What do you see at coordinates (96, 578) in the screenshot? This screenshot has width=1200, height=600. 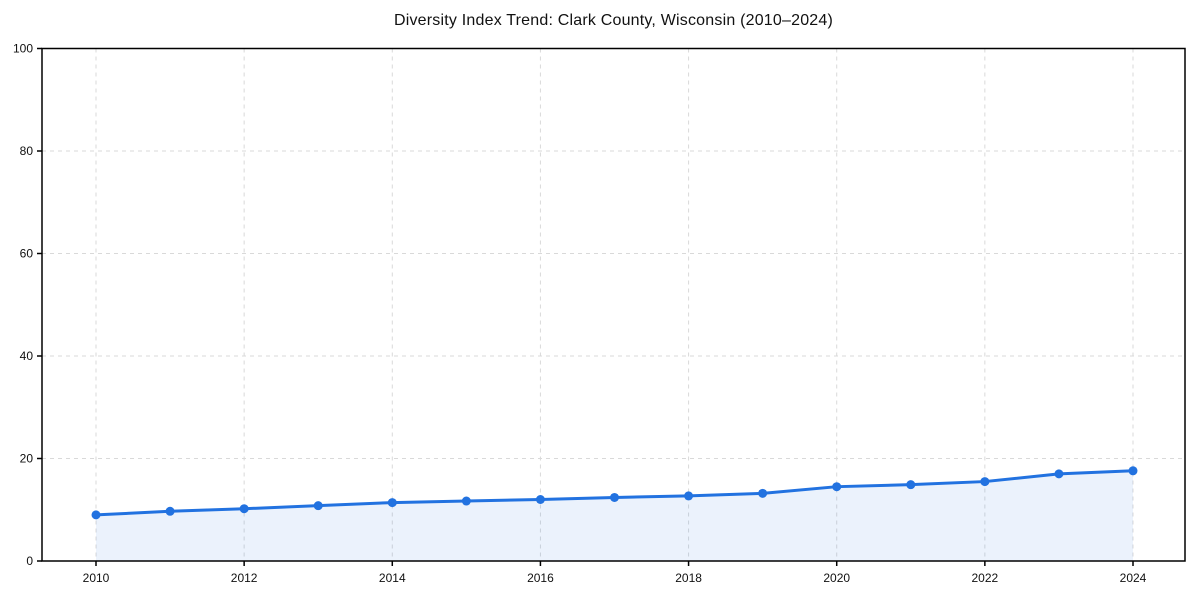 I see `x-tick-label: 2010` at bounding box center [96, 578].